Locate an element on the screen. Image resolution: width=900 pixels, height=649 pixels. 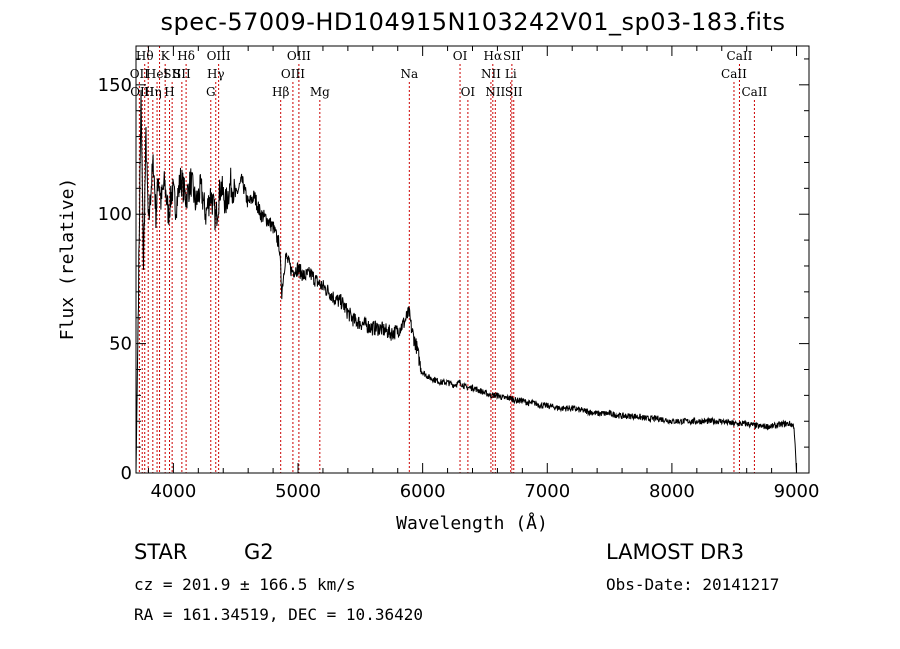
line-label-24: NII is located at coordinates (495, 92).